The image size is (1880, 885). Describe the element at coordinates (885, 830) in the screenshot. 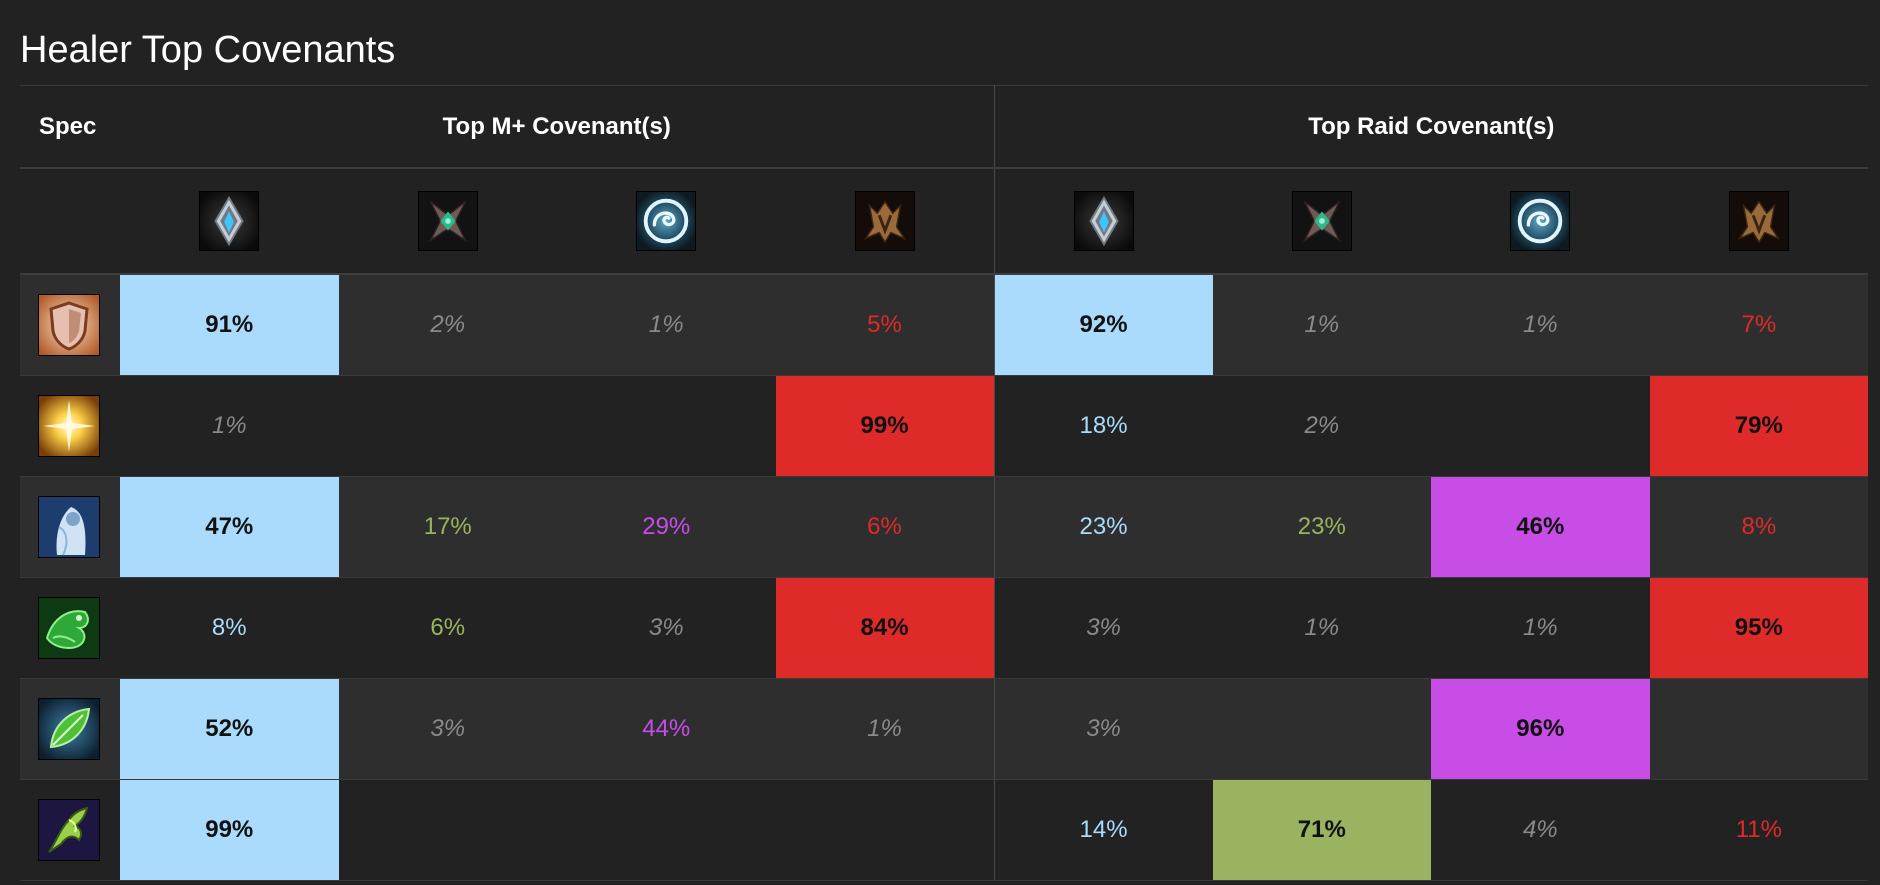

I see `mplus-venthyr-value` at that location.